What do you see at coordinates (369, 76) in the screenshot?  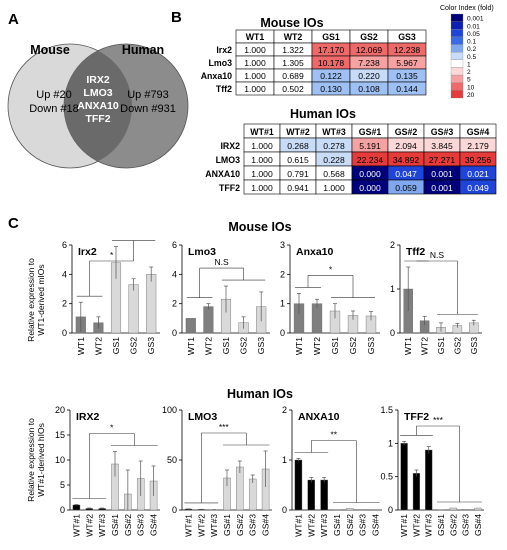 I see `table-cell-value: 0.220` at bounding box center [369, 76].